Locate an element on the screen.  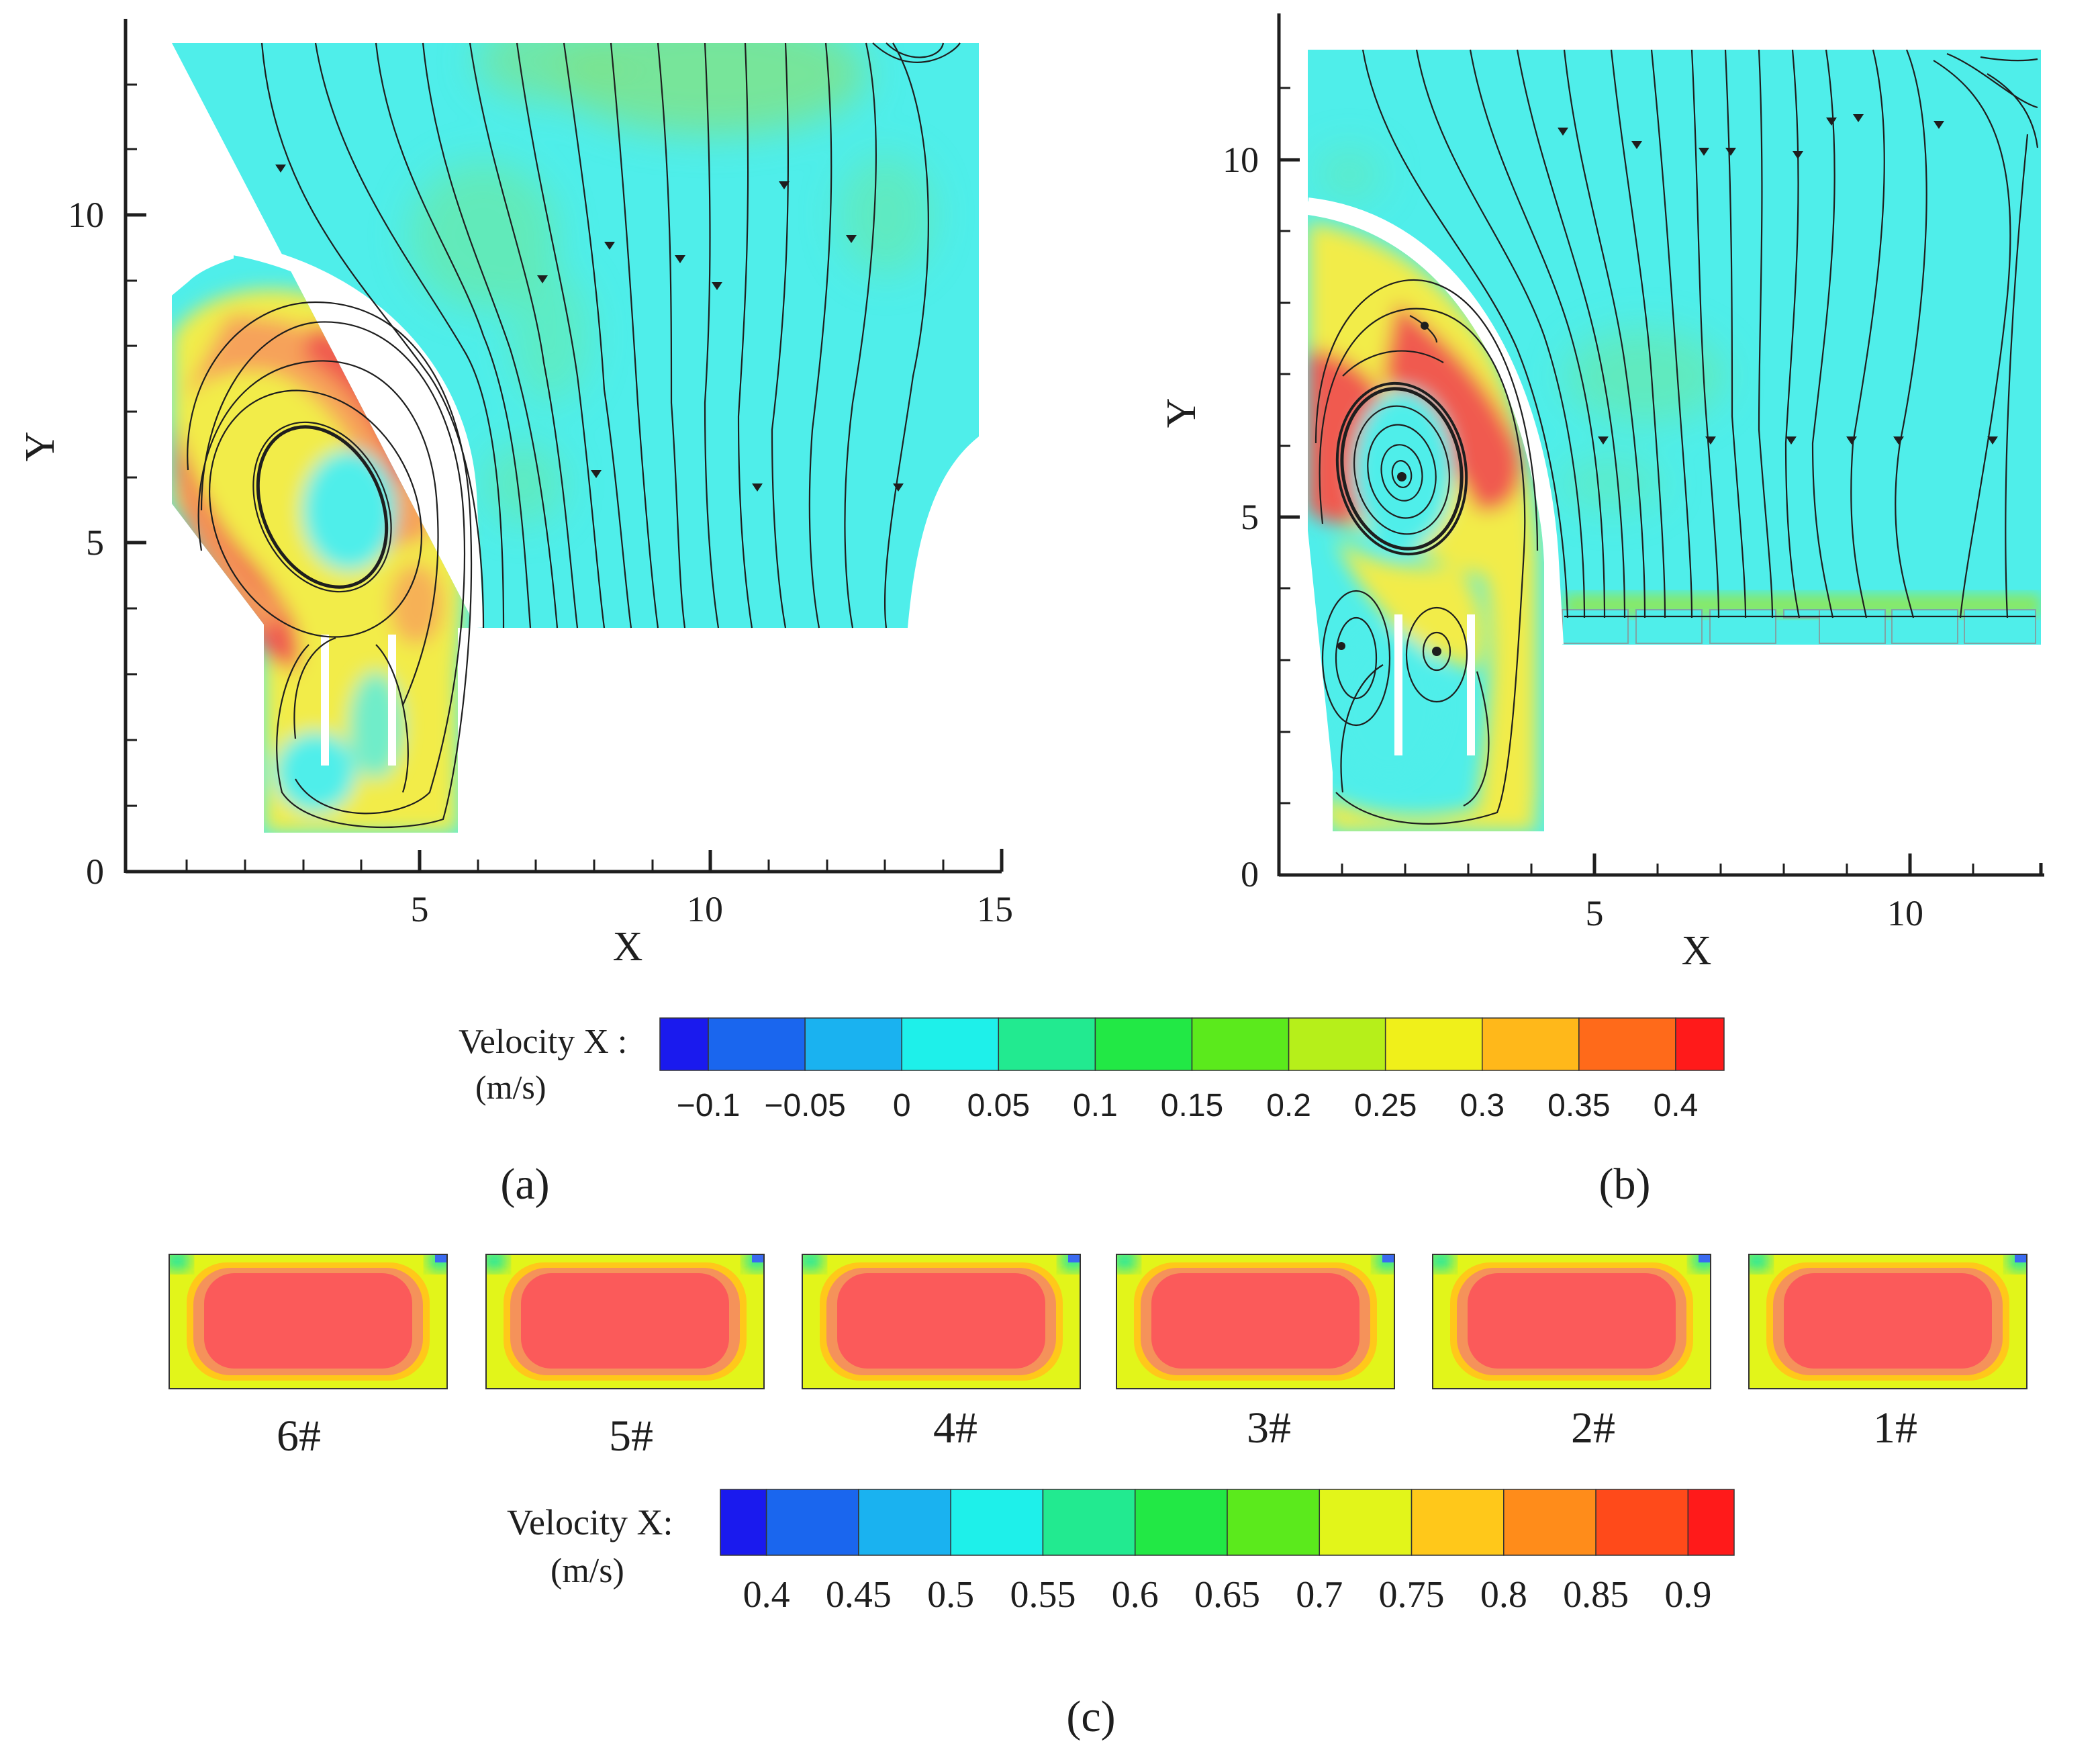
legend-c-ticks: 0.4 0.45 0.5 0.55 0.6 0.65 0.7 0.75 0.8 0.85 0.9 is located at coordinates (1227, 1595).